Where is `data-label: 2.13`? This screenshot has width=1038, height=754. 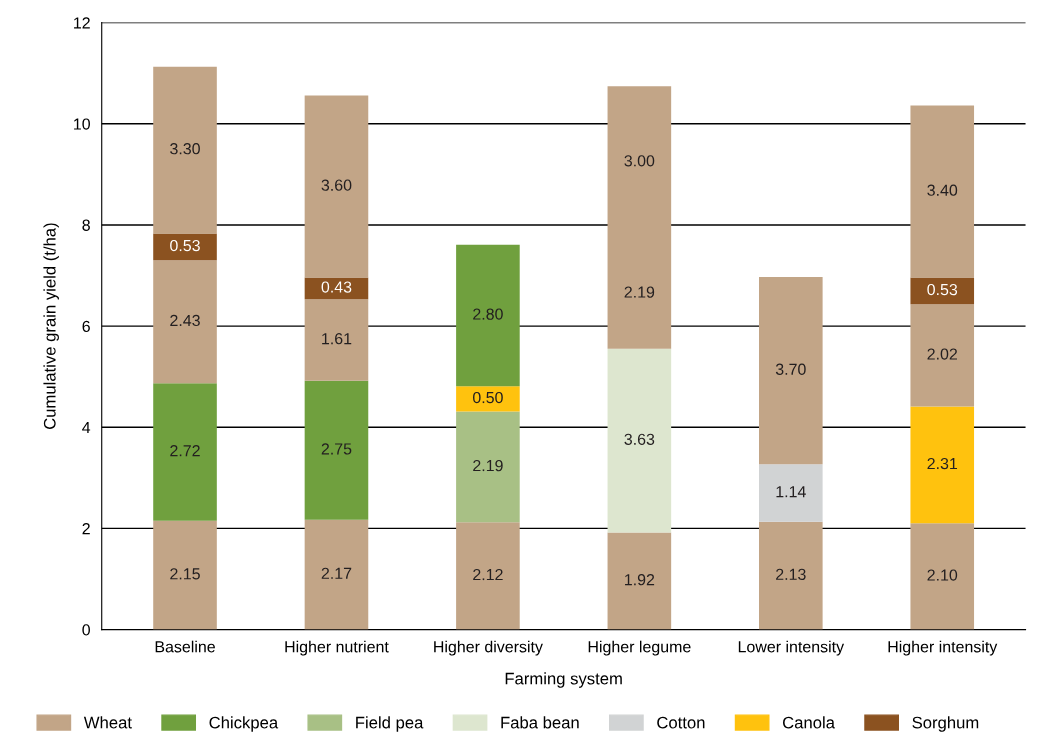
data-label: 2.13 is located at coordinates (791, 574).